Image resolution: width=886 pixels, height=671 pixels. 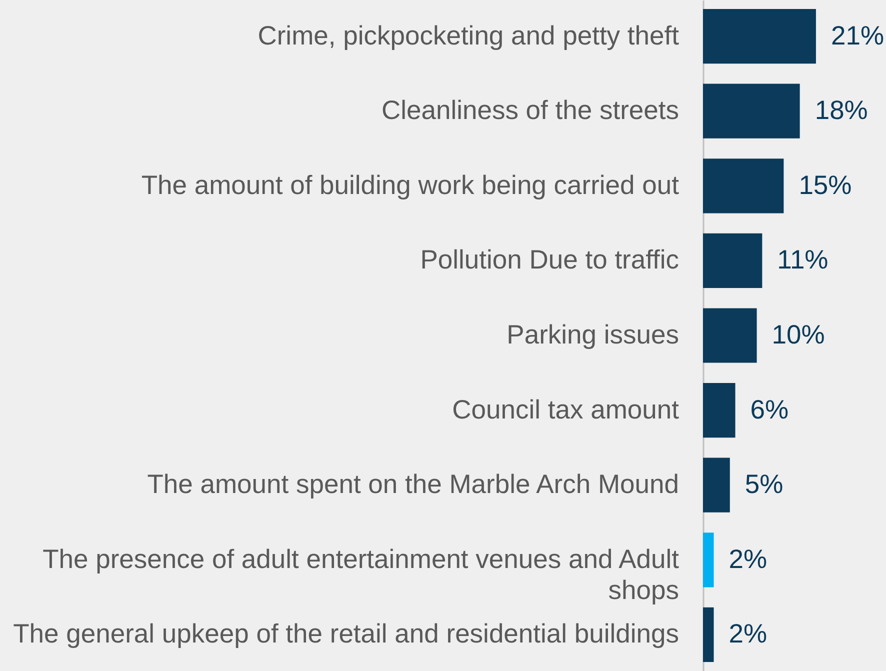 I want to click on data-label: 6%, so click(x=769, y=409).